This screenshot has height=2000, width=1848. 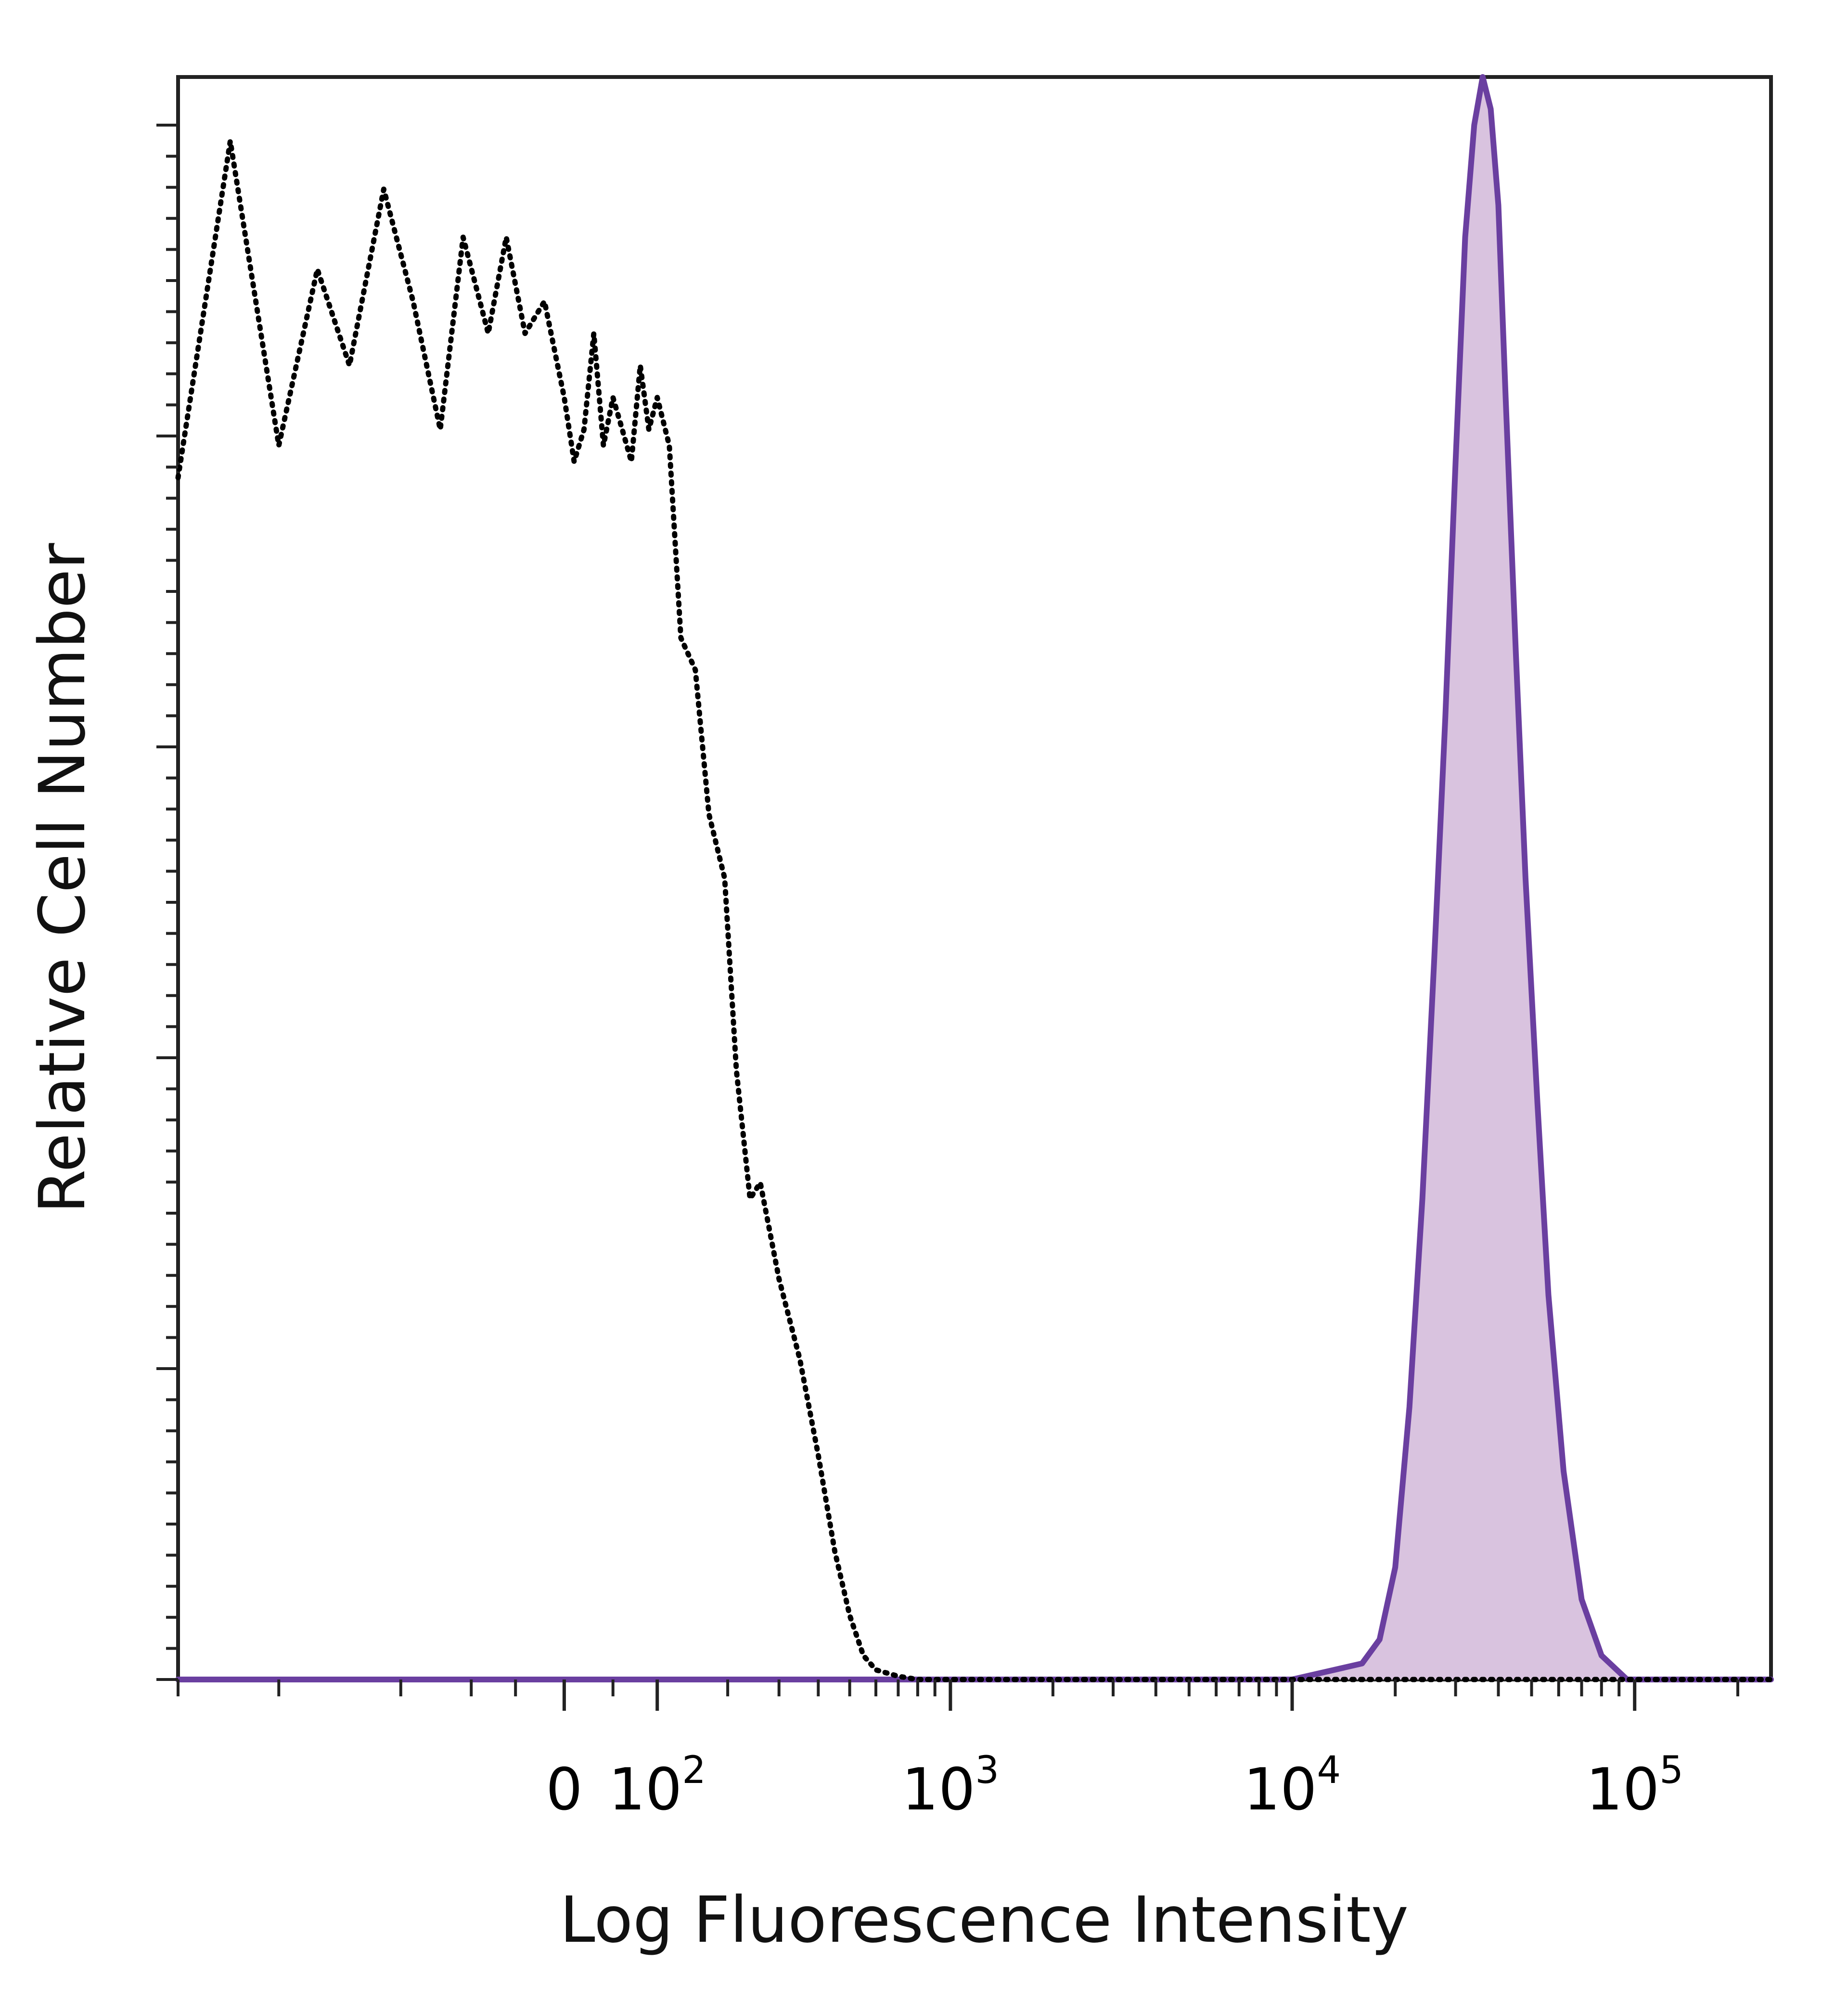 I want to click on x-tick-label: 10⁴, so click(x=1292, y=1786).